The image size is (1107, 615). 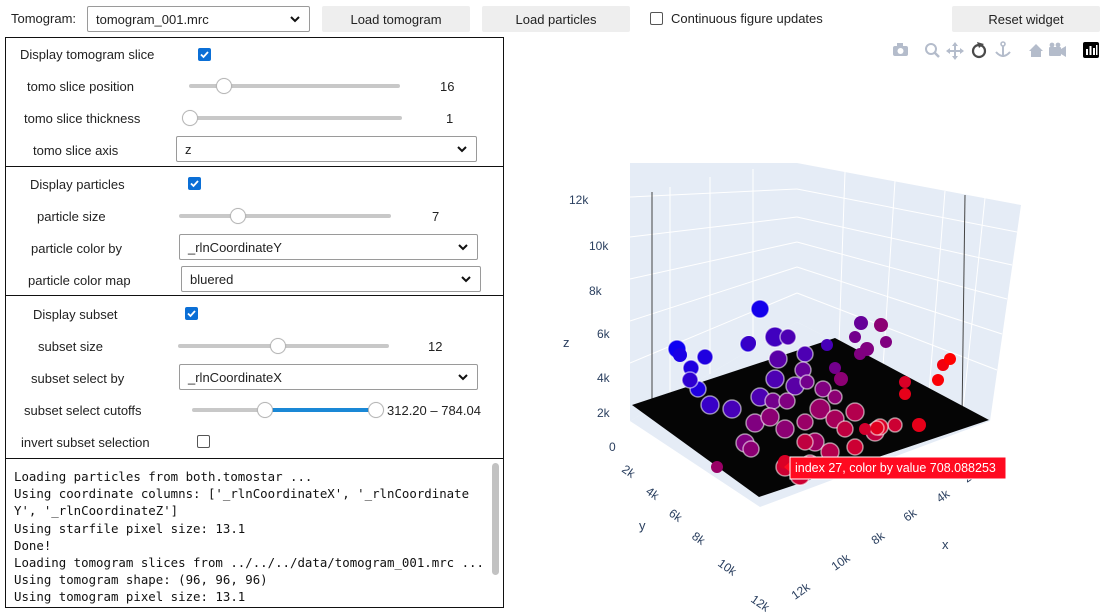 What do you see at coordinates (932, 50) in the screenshot?
I see `zoom-icon` at bounding box center [932, 50].